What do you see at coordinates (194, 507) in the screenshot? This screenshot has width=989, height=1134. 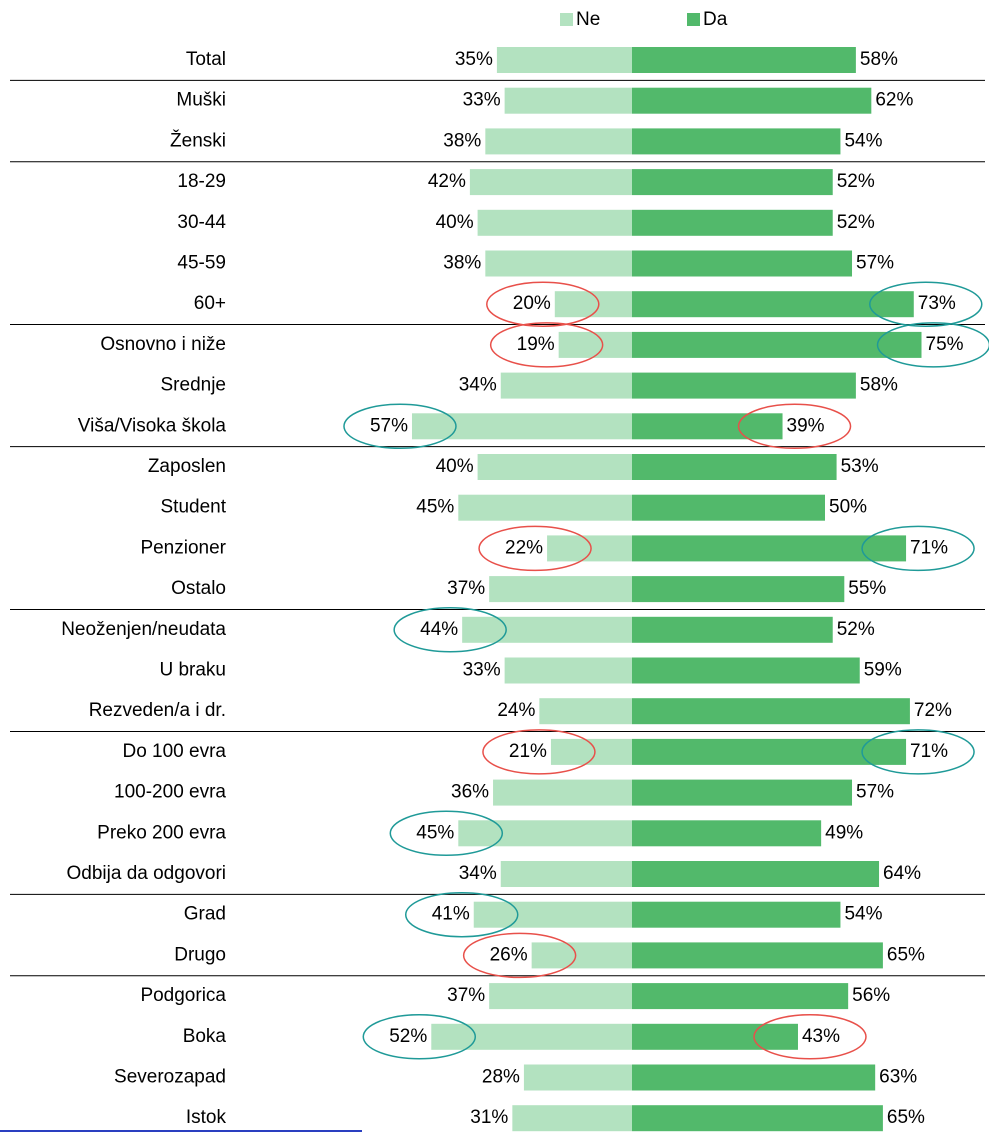 I see `category-label: Student` at bounding box center [194, 507].